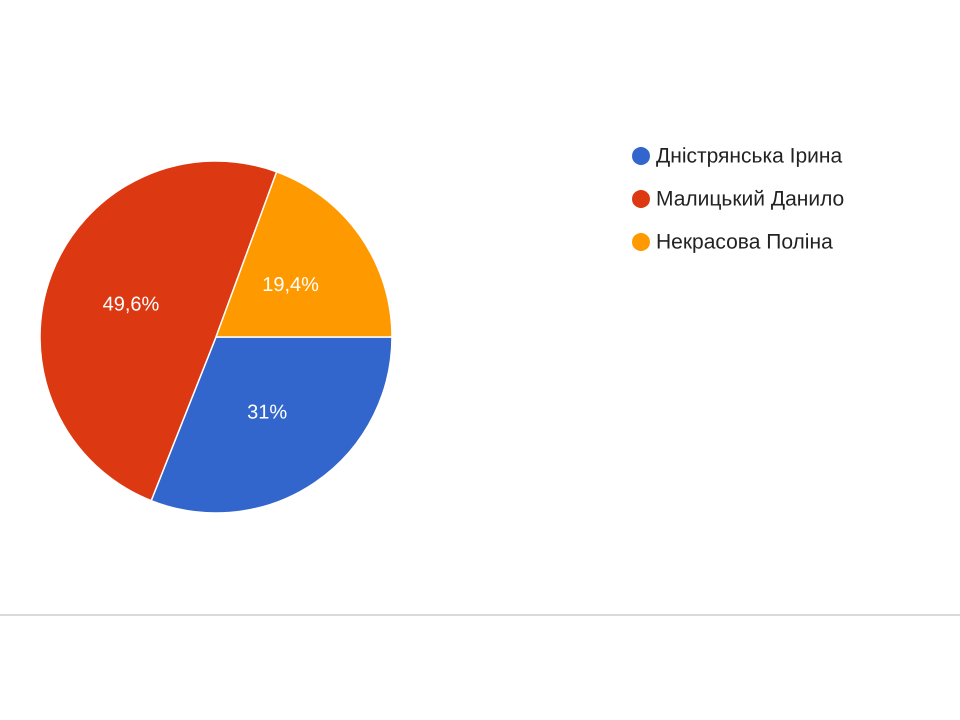 The height and width of the screenshot is (720, 960). Describe the element at coordinates (749, 156) in the screenshot. I see `legend-label: Дністрянська Ірина` at that location.